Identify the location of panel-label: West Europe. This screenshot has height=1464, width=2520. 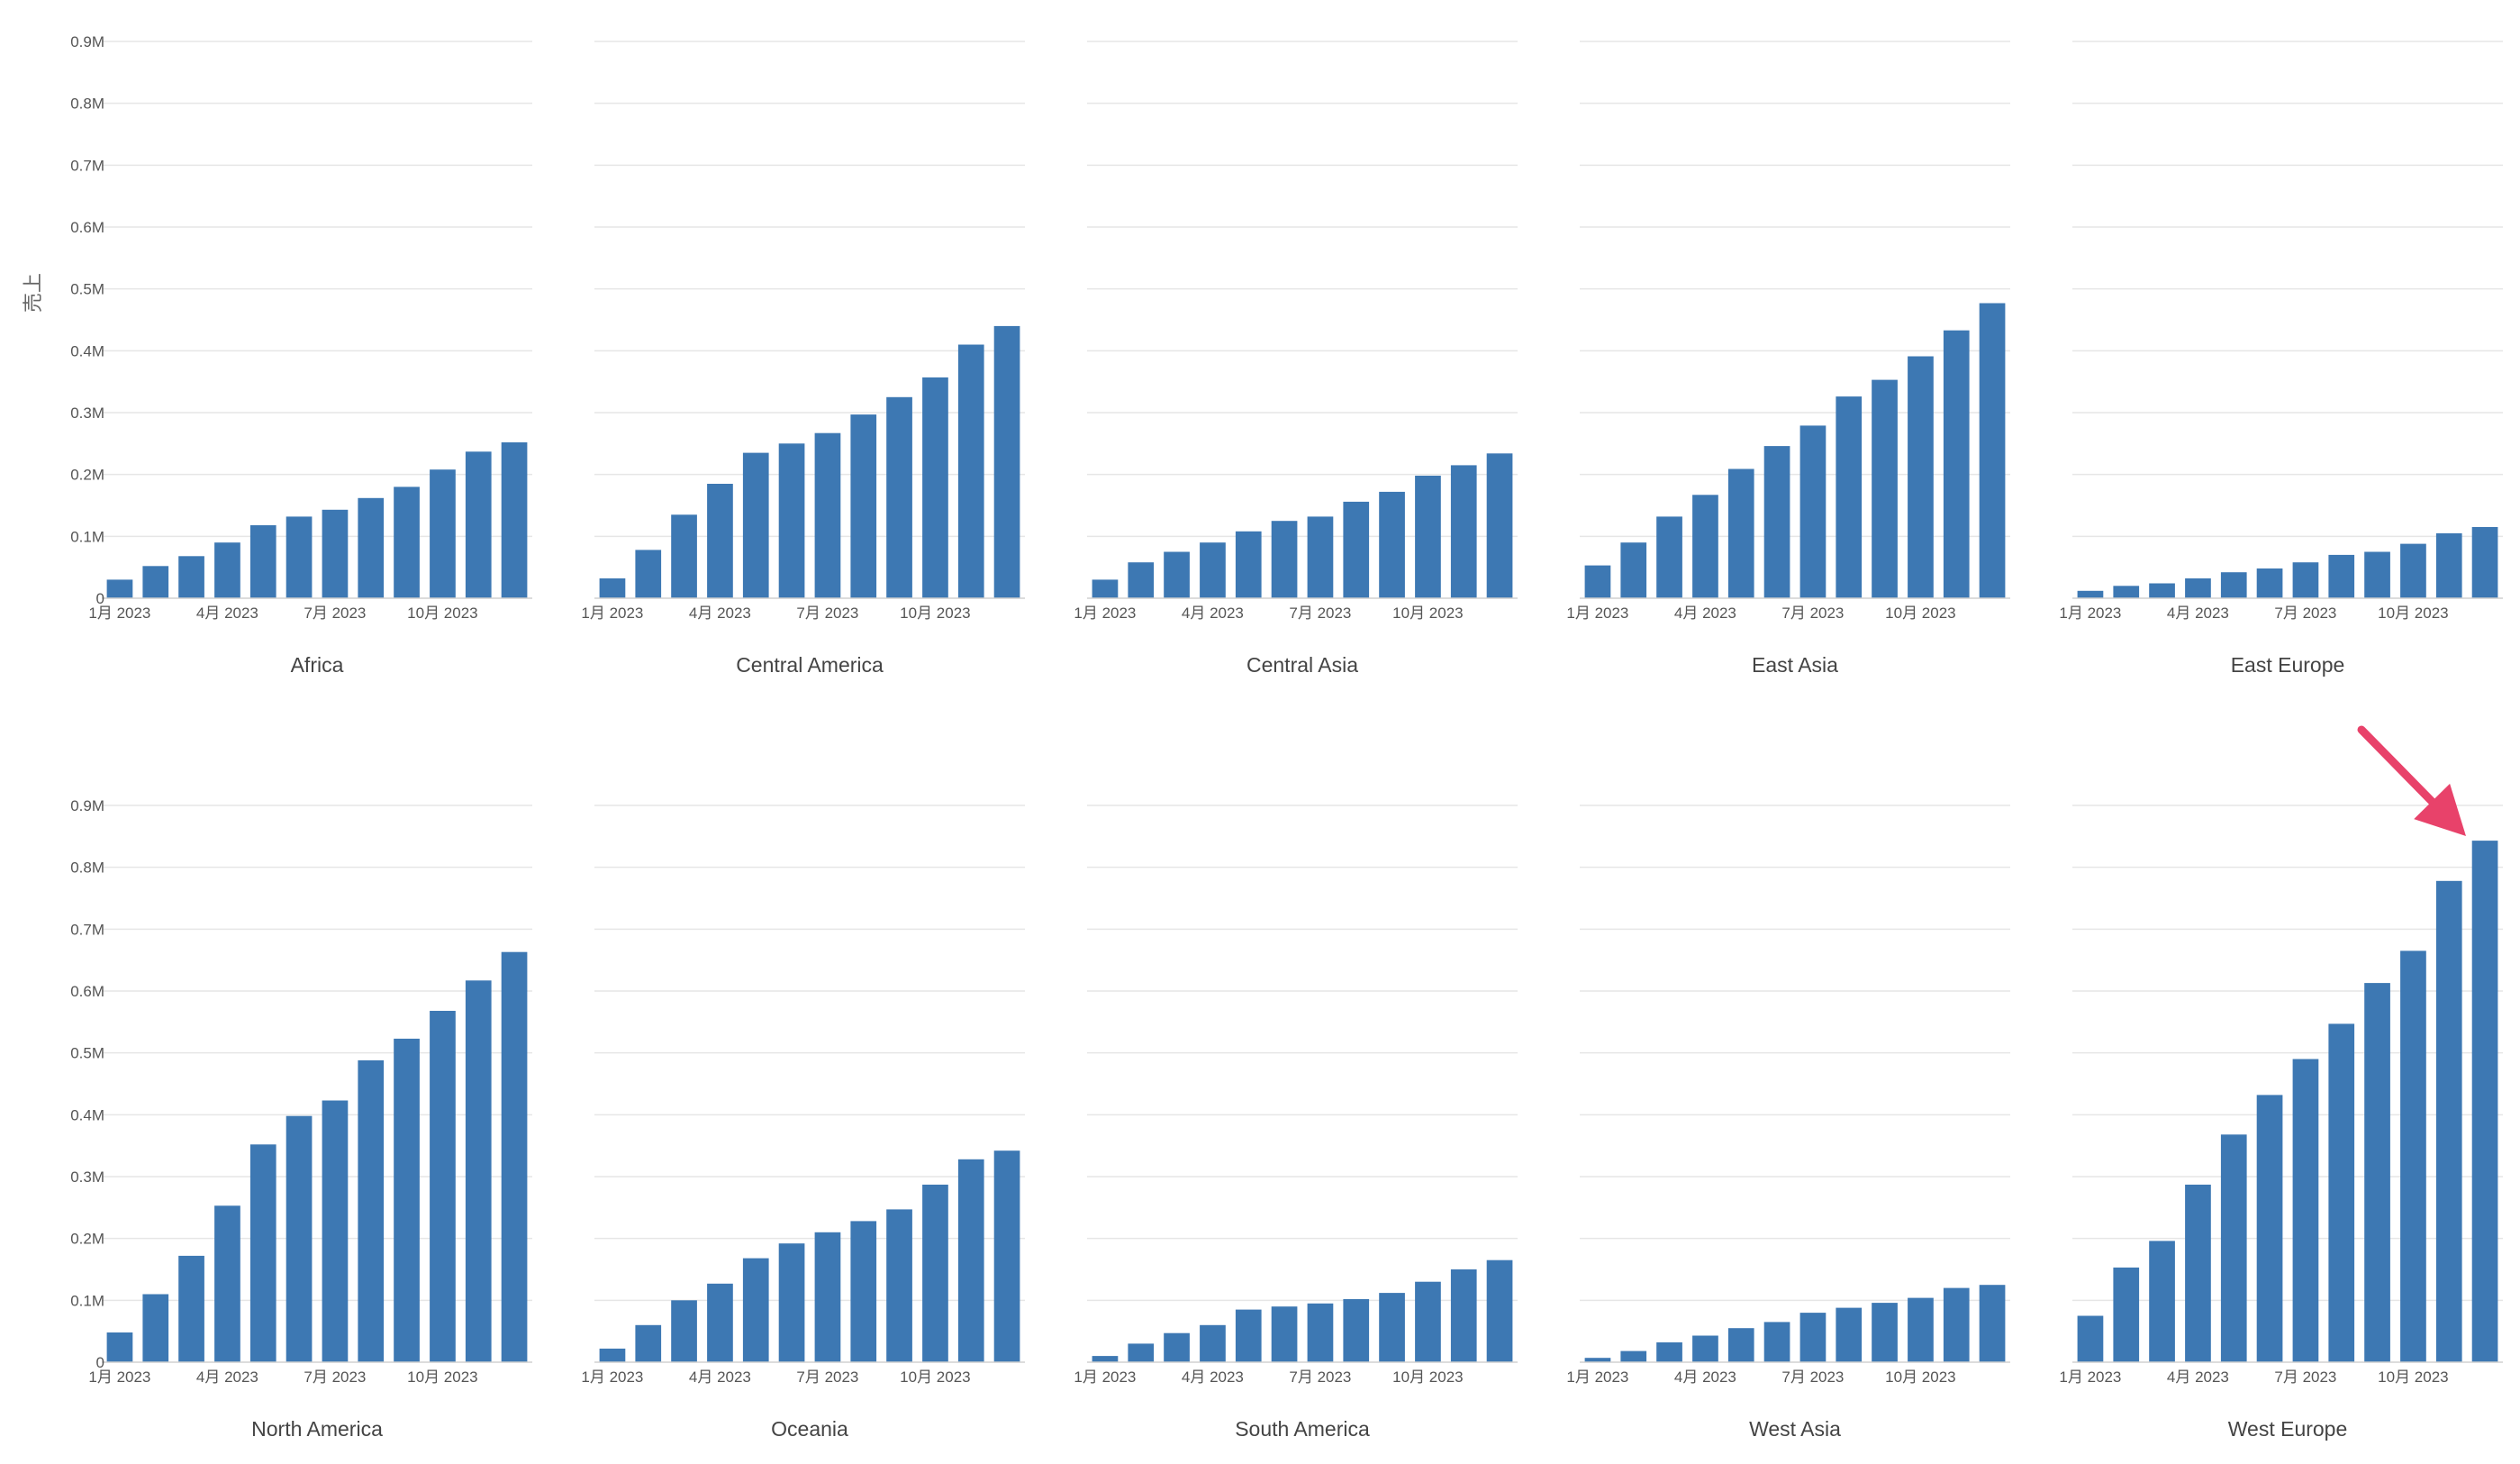
(2288, 1429).